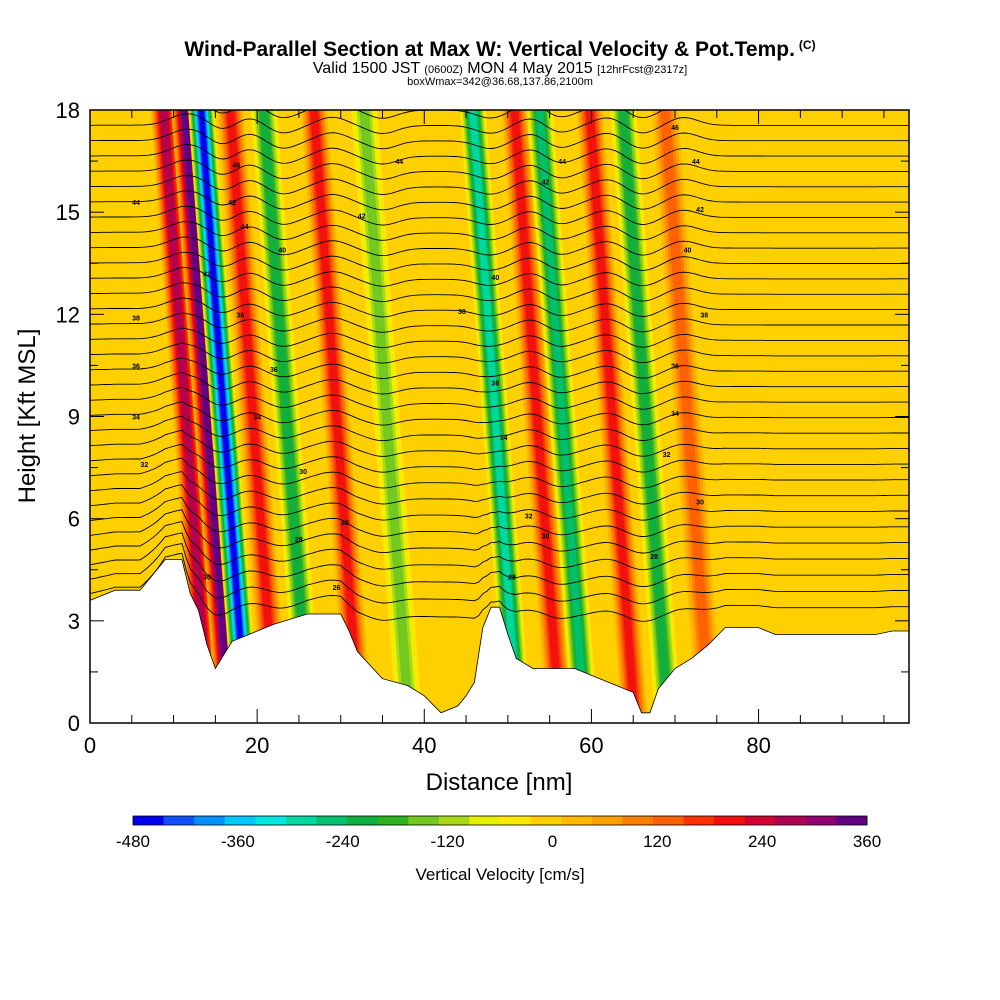 The image size is (1000, 1000). I want to click on boxwmax-line: boxWmax=342@36.68,137.86,2100m, so click(500, 82).